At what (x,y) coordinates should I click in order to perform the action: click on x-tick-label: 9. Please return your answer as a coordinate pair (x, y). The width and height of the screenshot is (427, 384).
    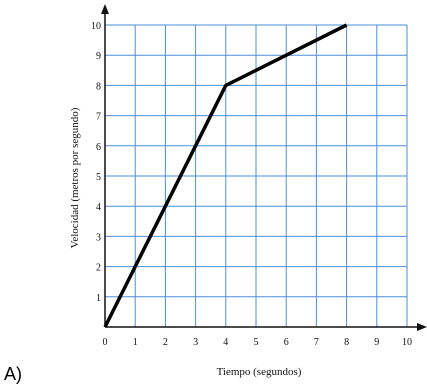
    Looking at the image, I should click on (376, 342).